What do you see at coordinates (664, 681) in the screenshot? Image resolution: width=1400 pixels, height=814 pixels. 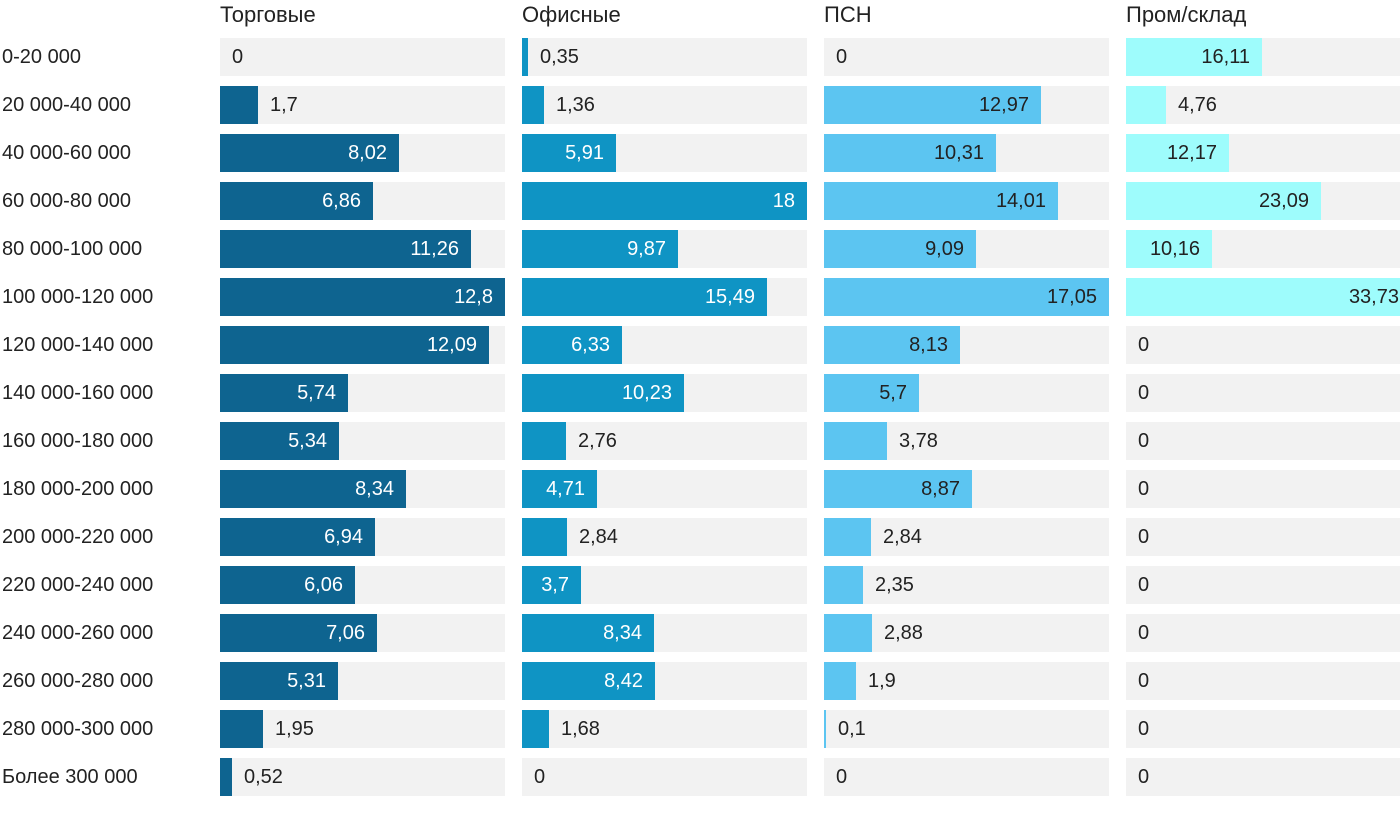 I see `bar-track: 8,42` at bounding box center [664, 681].